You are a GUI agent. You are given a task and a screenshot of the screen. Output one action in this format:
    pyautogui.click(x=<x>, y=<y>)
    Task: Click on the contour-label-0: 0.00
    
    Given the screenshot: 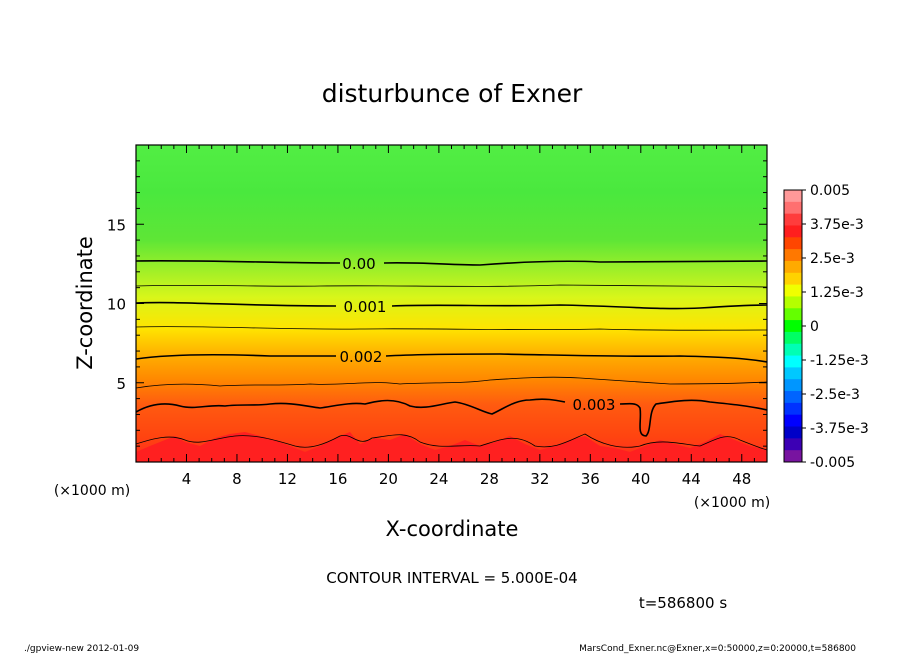 What is the action you would take?
    pyautogui.click(x=358, y=264)
    